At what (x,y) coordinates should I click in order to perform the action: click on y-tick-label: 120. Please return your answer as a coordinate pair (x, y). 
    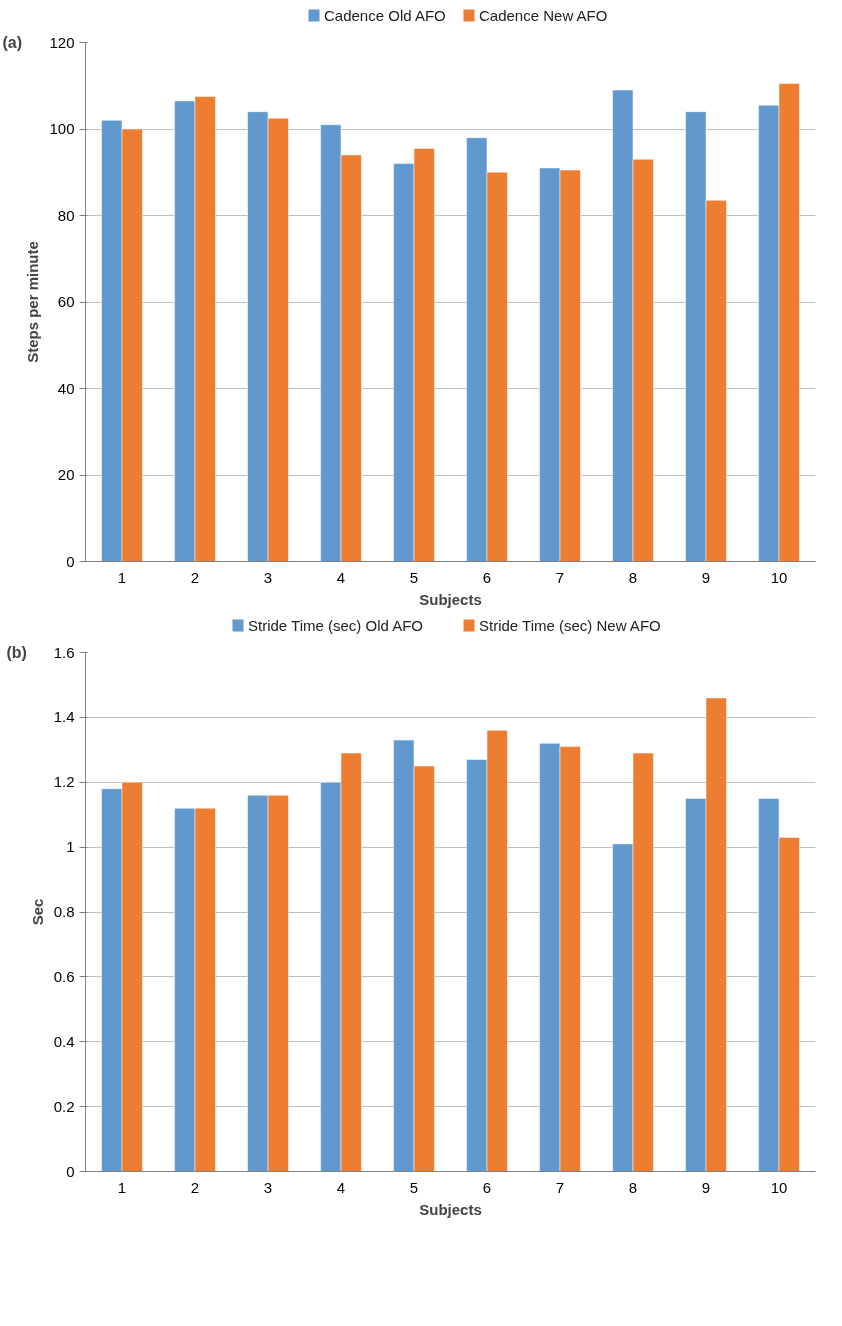
    Looking at the image, I should click on (62, 42).